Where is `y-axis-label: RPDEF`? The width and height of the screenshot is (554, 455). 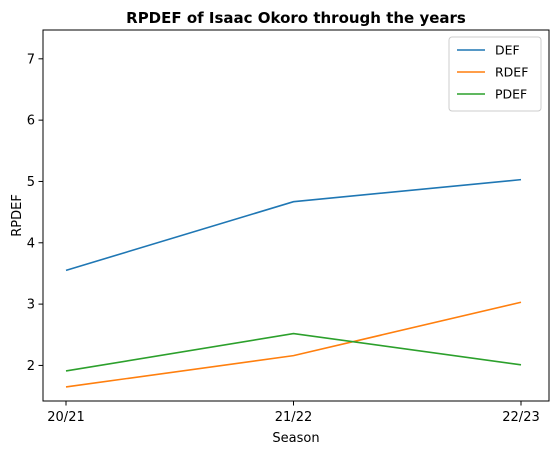 y-axis-label: RPDEF is located at coordinates (17, 215).